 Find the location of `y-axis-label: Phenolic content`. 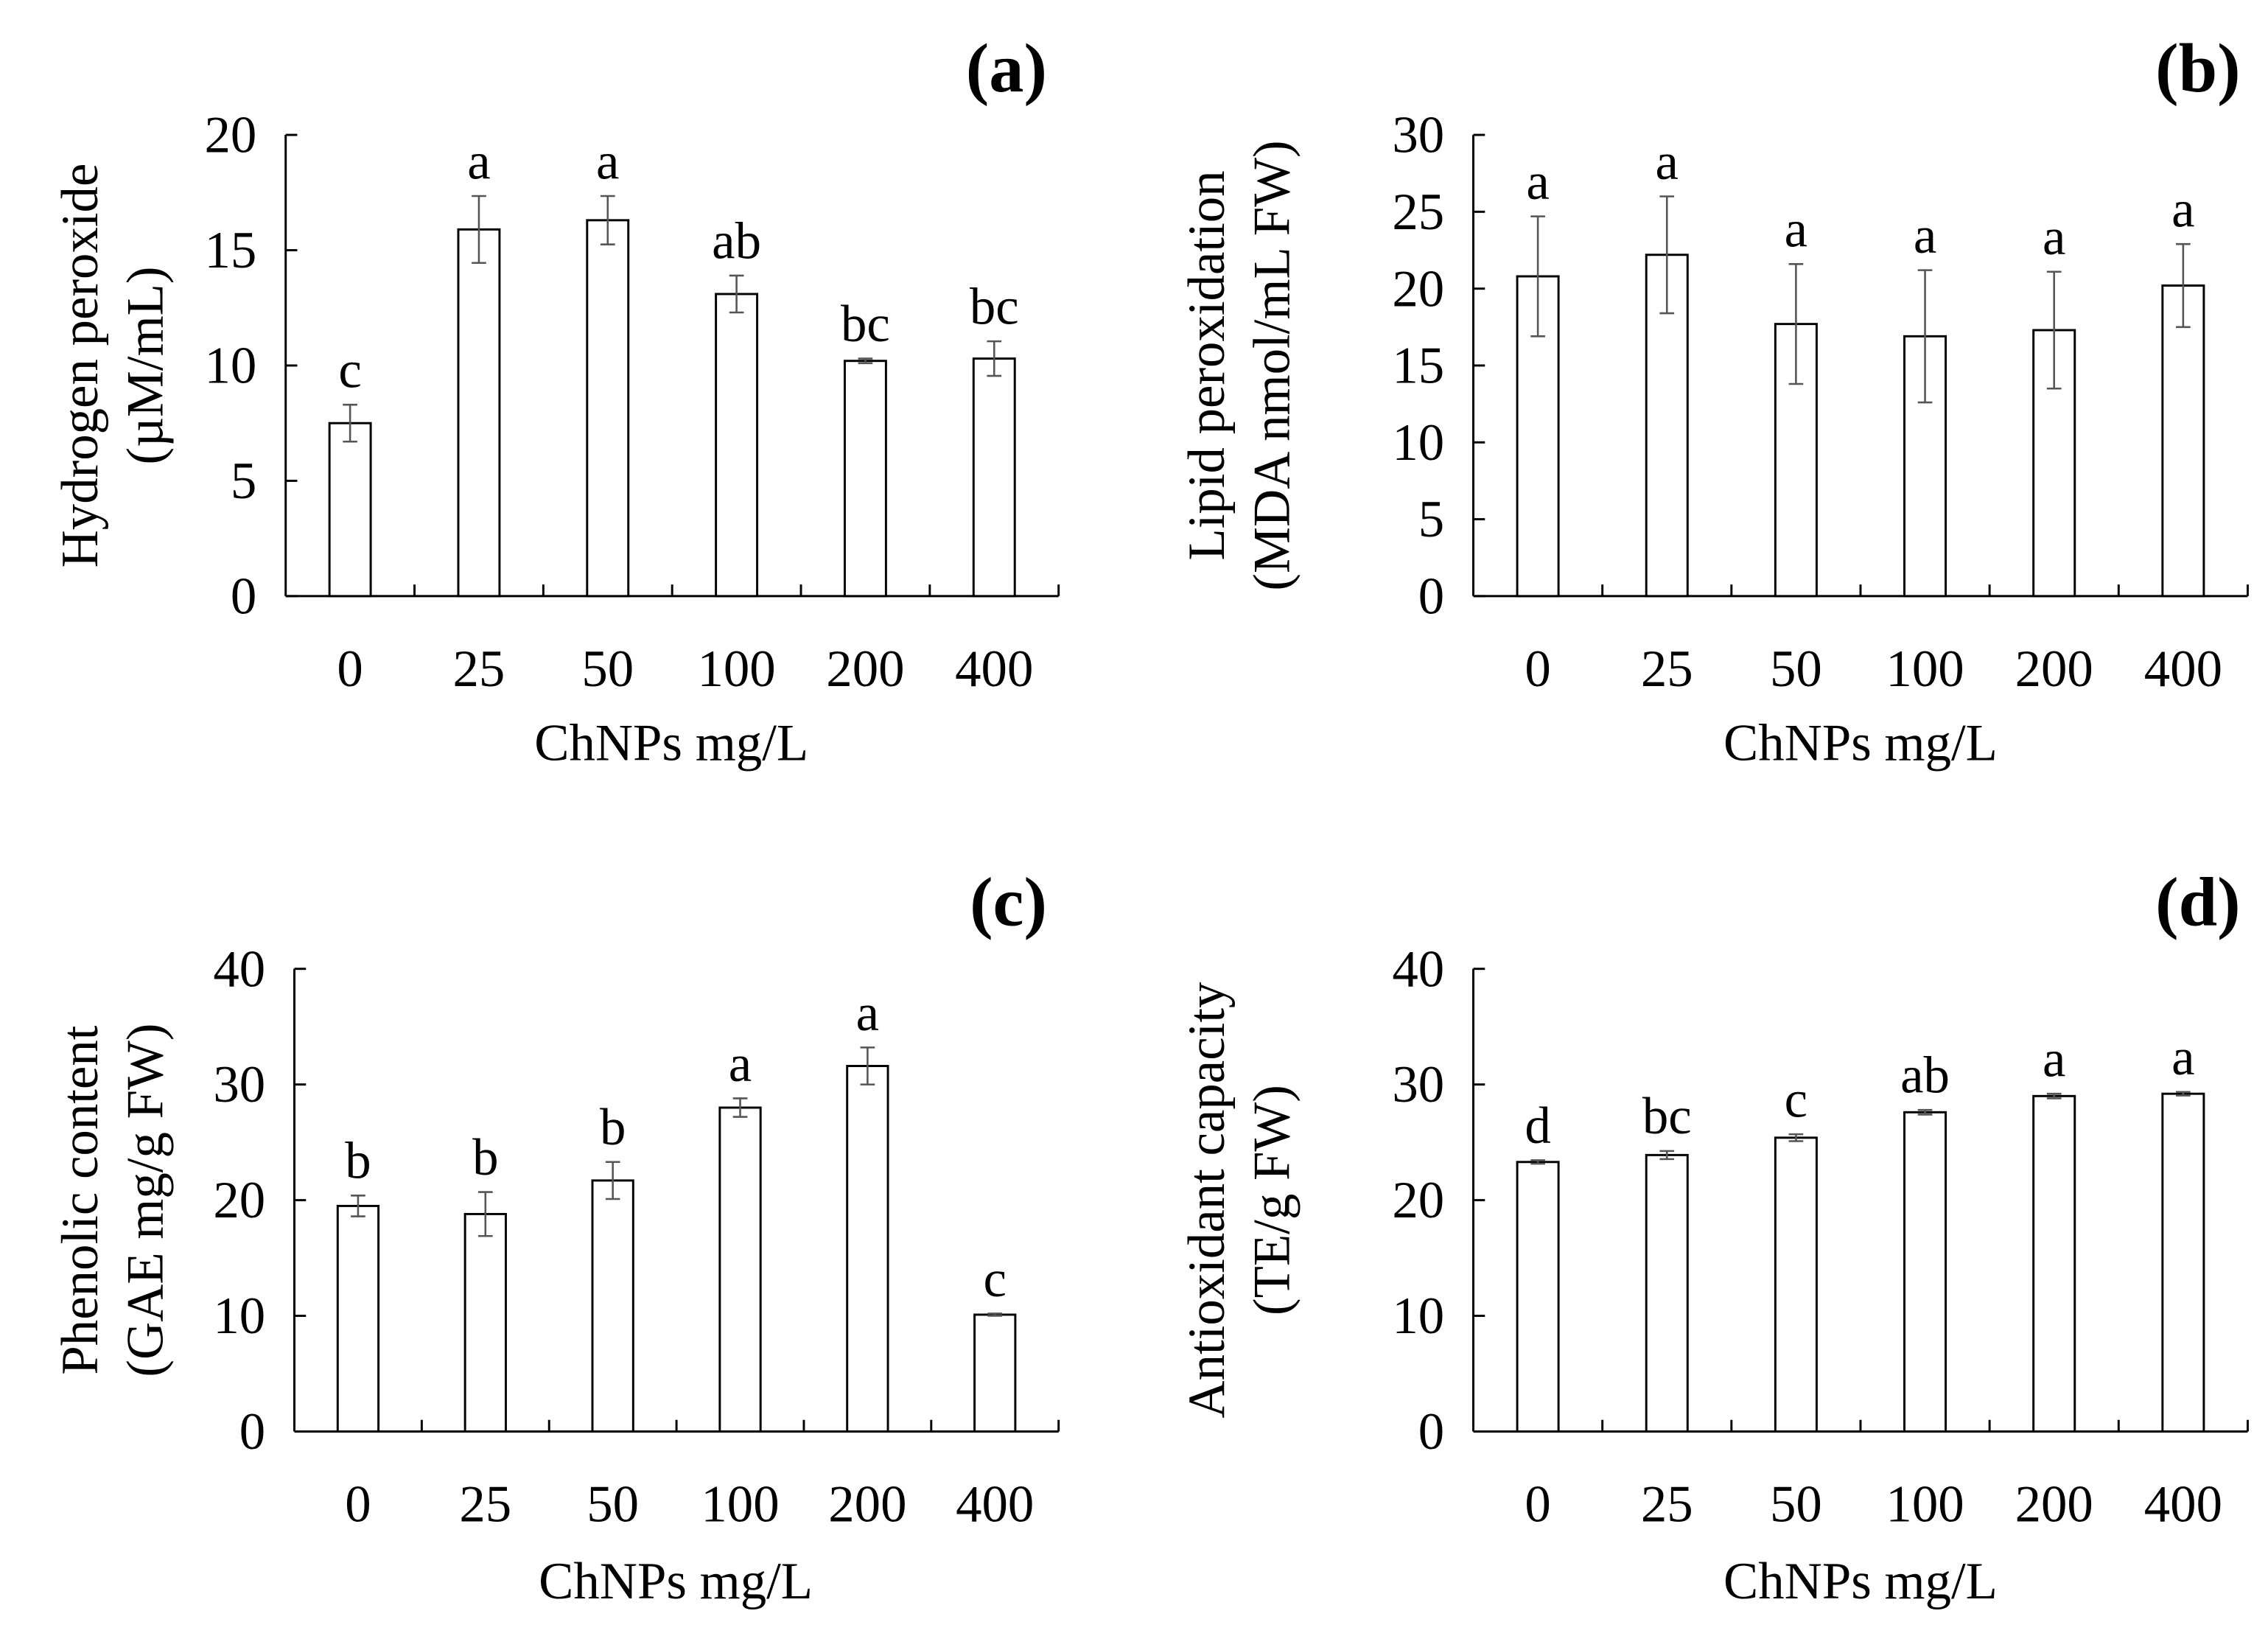

y-axis-label: Phenolic content is located at coordinates (80, 1199).